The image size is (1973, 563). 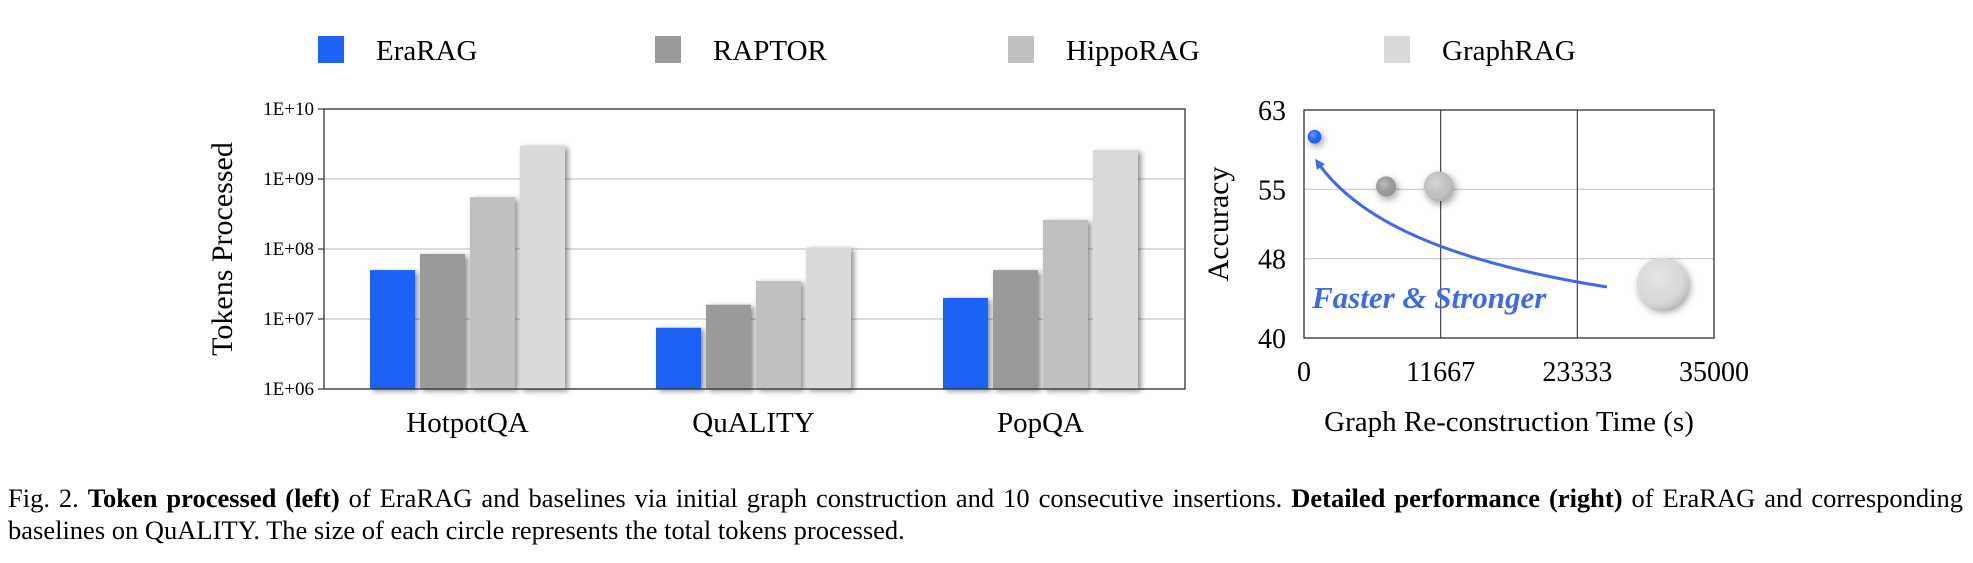 I want to click on bubble-raptor-shine, so click(x=1386, y=186).